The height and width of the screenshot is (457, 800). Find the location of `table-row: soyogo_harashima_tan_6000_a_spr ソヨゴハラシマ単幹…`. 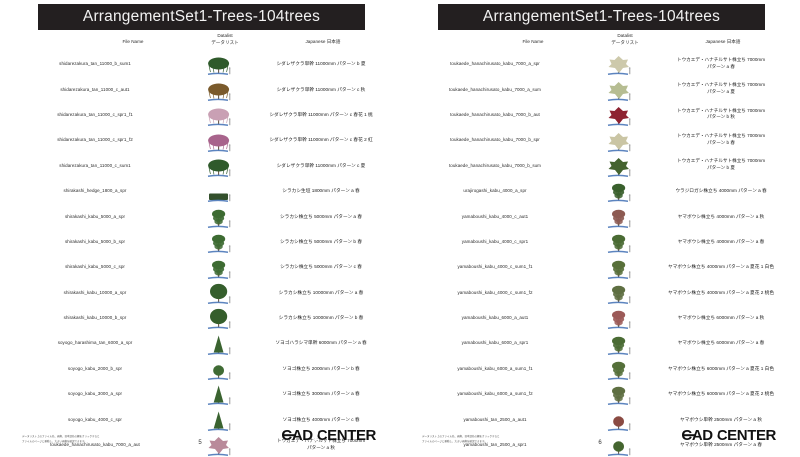

table-row: soyogo_harashima_tan_6000_a_spr ソヨゴハラシマ単幹… is located at coordinates (200, 342).